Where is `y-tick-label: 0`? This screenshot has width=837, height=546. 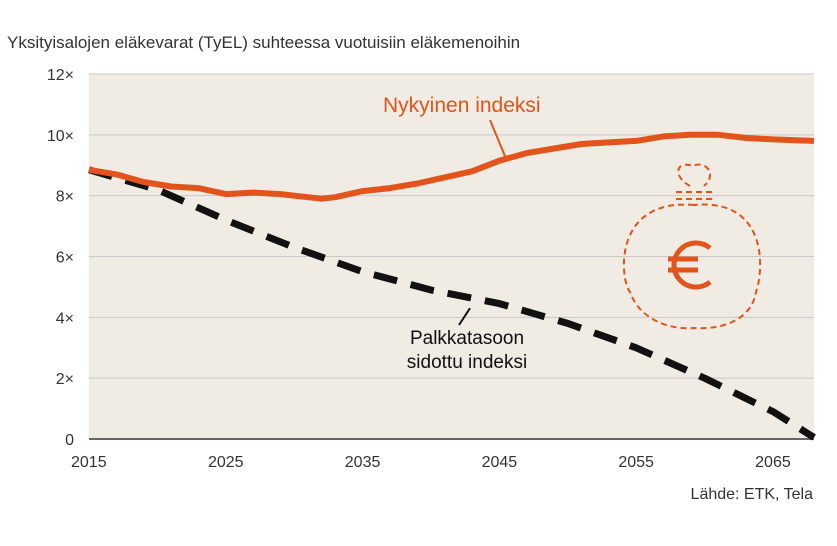
y-tick-label: 0 is located at coordinates (69, 440).